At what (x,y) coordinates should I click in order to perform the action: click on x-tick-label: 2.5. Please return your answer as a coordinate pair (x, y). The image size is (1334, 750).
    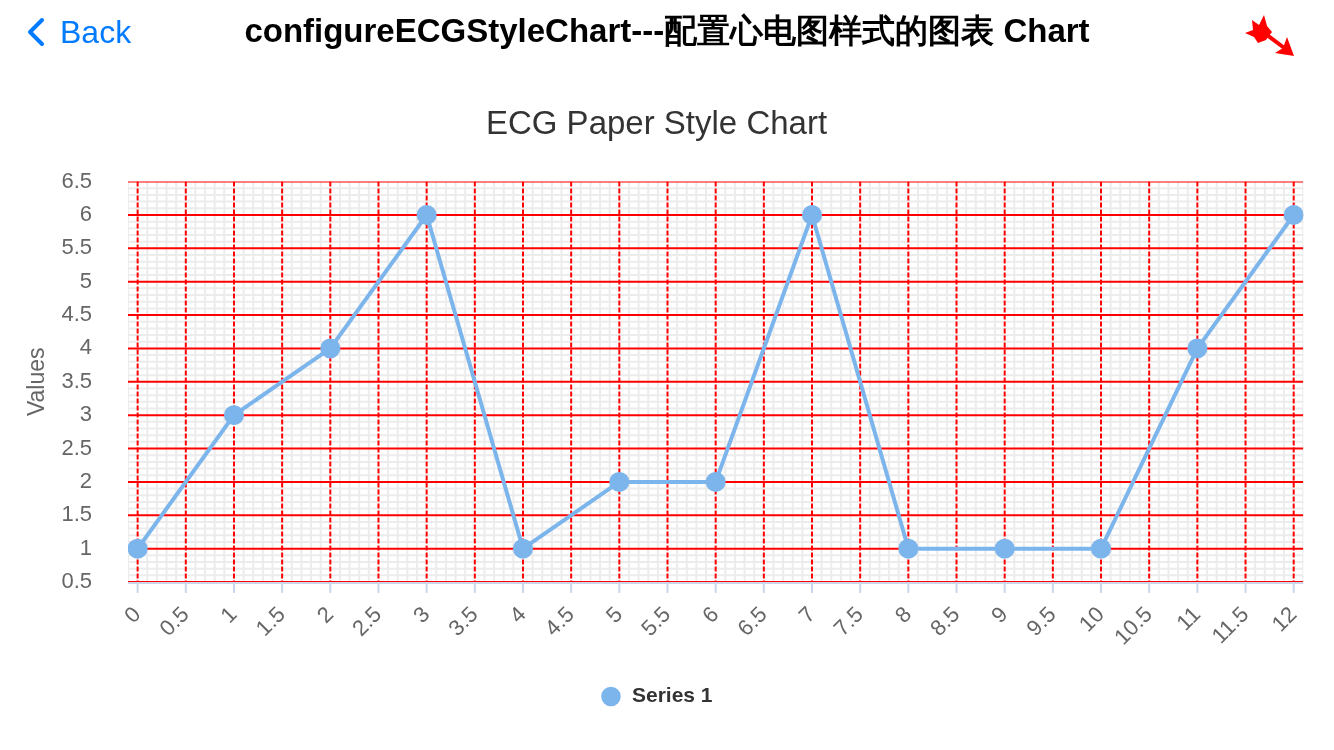
    Looking at the image, I should click on (366, 621).